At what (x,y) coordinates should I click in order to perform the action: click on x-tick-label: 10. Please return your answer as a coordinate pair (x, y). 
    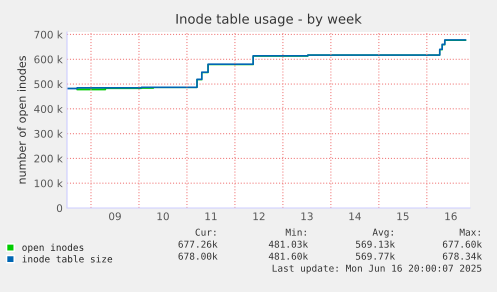
    Looking at the image, I should click on (163, 216).